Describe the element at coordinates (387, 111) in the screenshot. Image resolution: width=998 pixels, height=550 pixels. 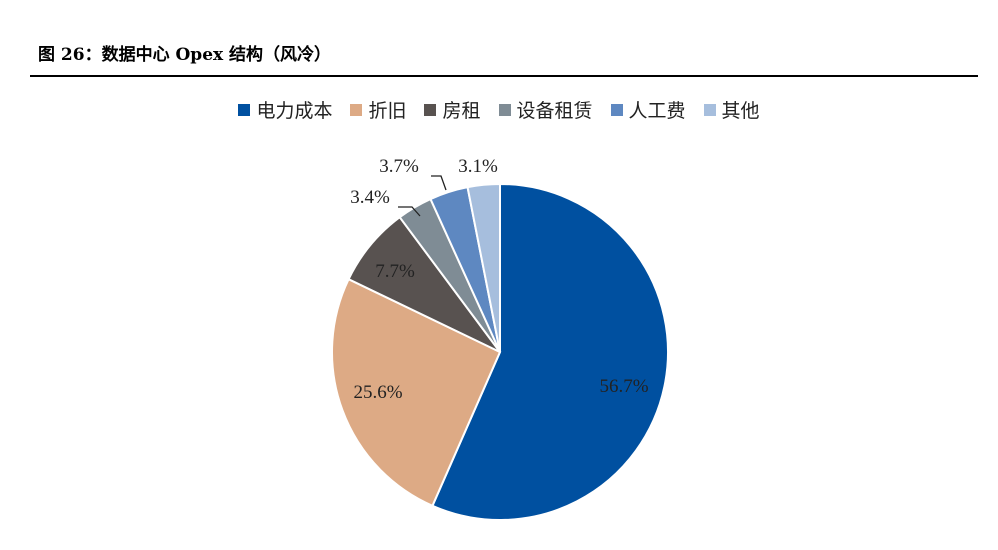
I see `legend-label: 折旧` at that location.